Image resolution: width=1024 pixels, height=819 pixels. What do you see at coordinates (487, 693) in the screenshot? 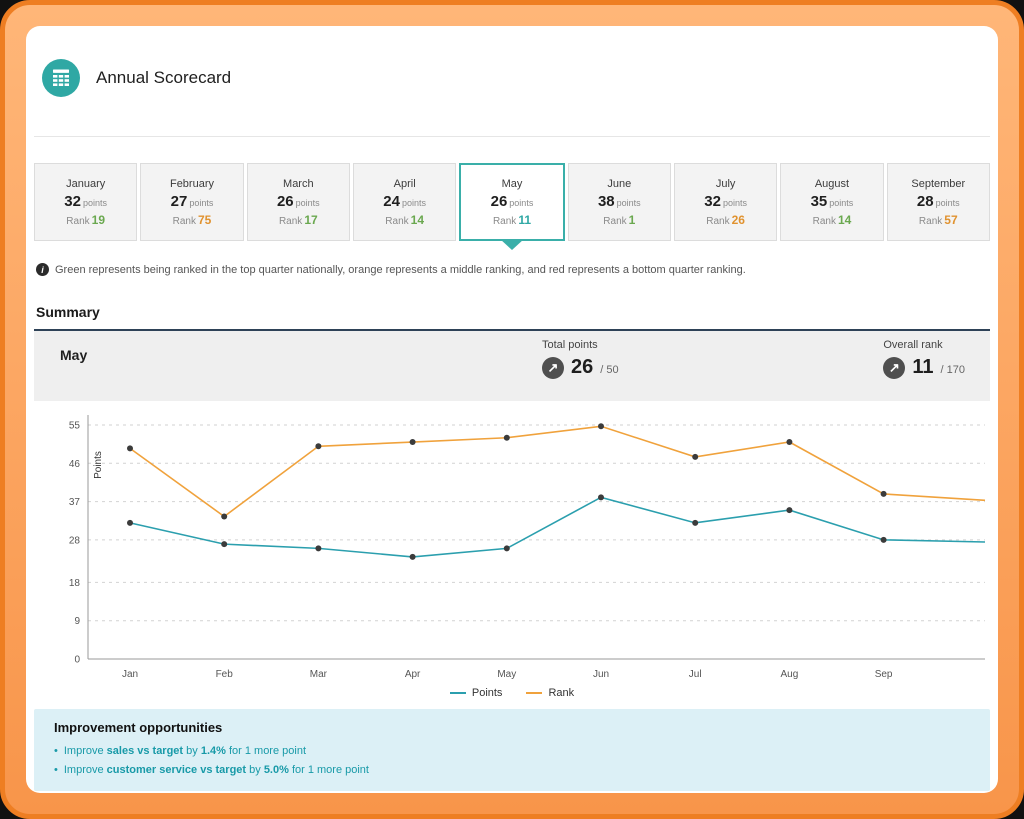
I see `legend-points-label: Points` at bounding box center [487, 693].